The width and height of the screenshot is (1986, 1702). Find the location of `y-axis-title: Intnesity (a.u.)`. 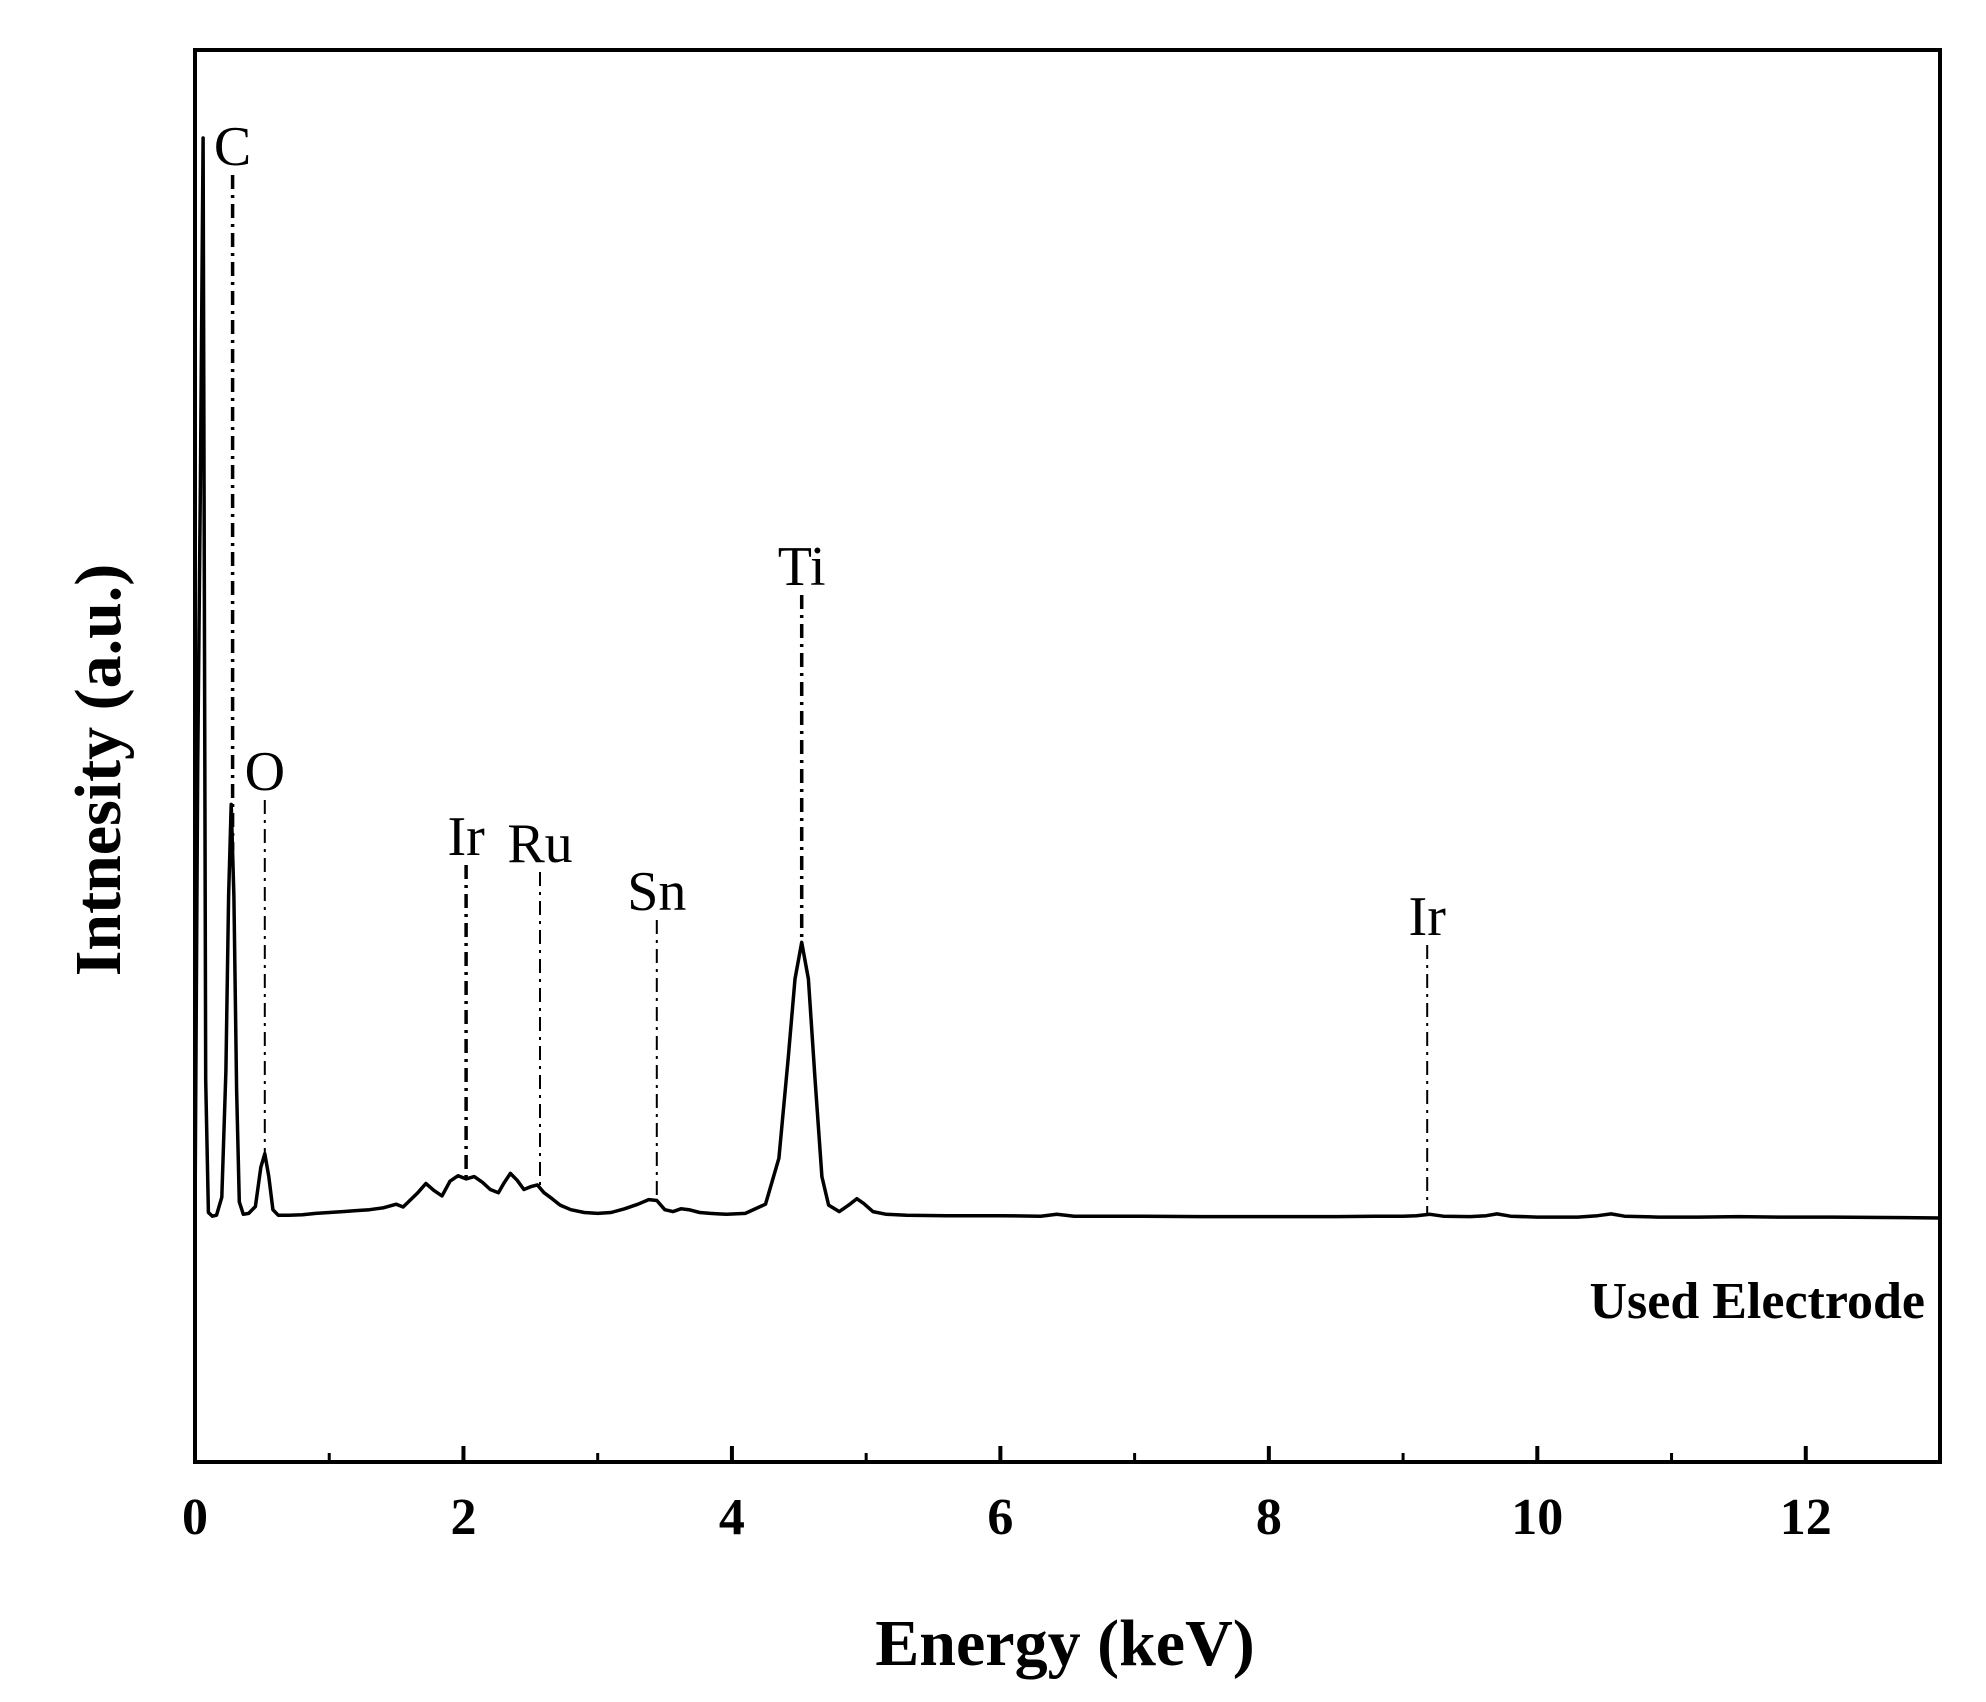

y-axis-title: Intnesity (a.u.) is located at coordinates (98, 770).